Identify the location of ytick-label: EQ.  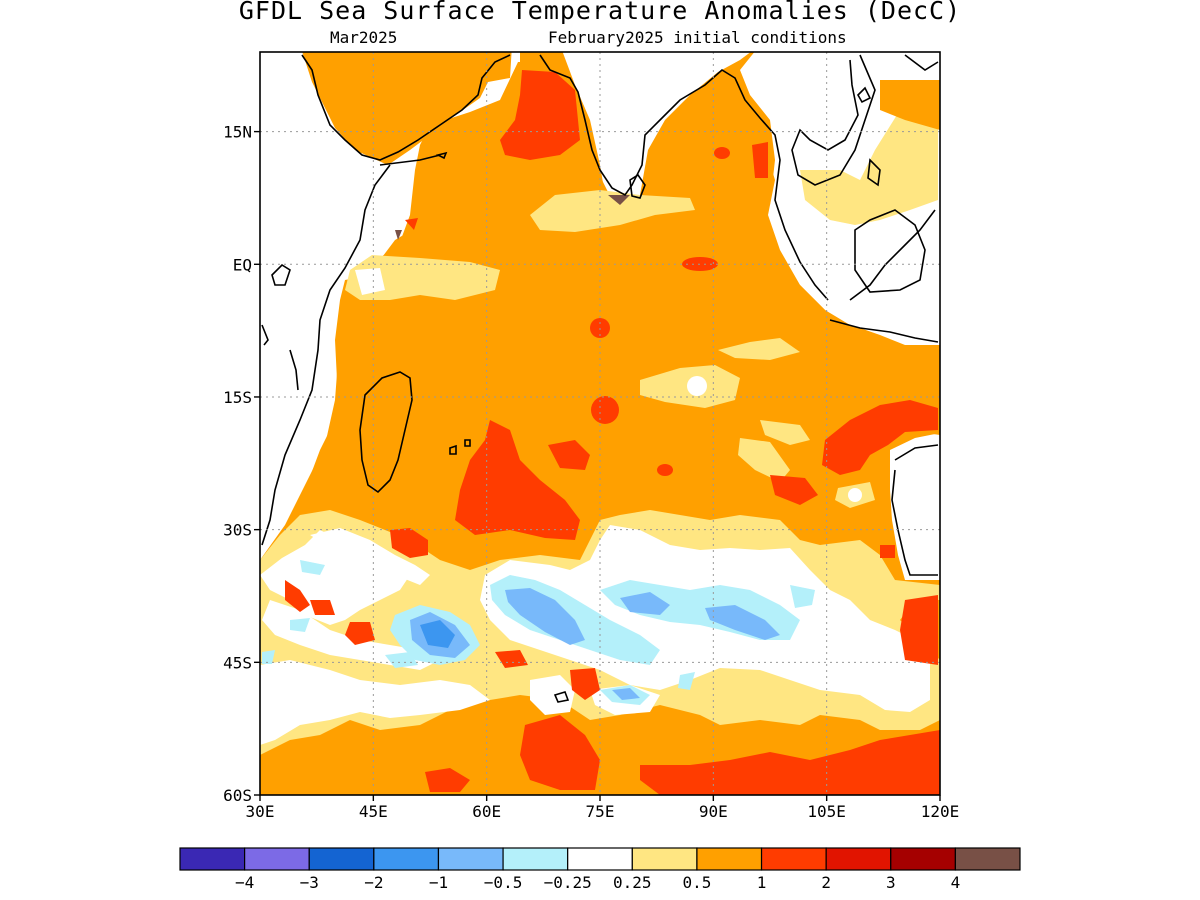
(242, 264).